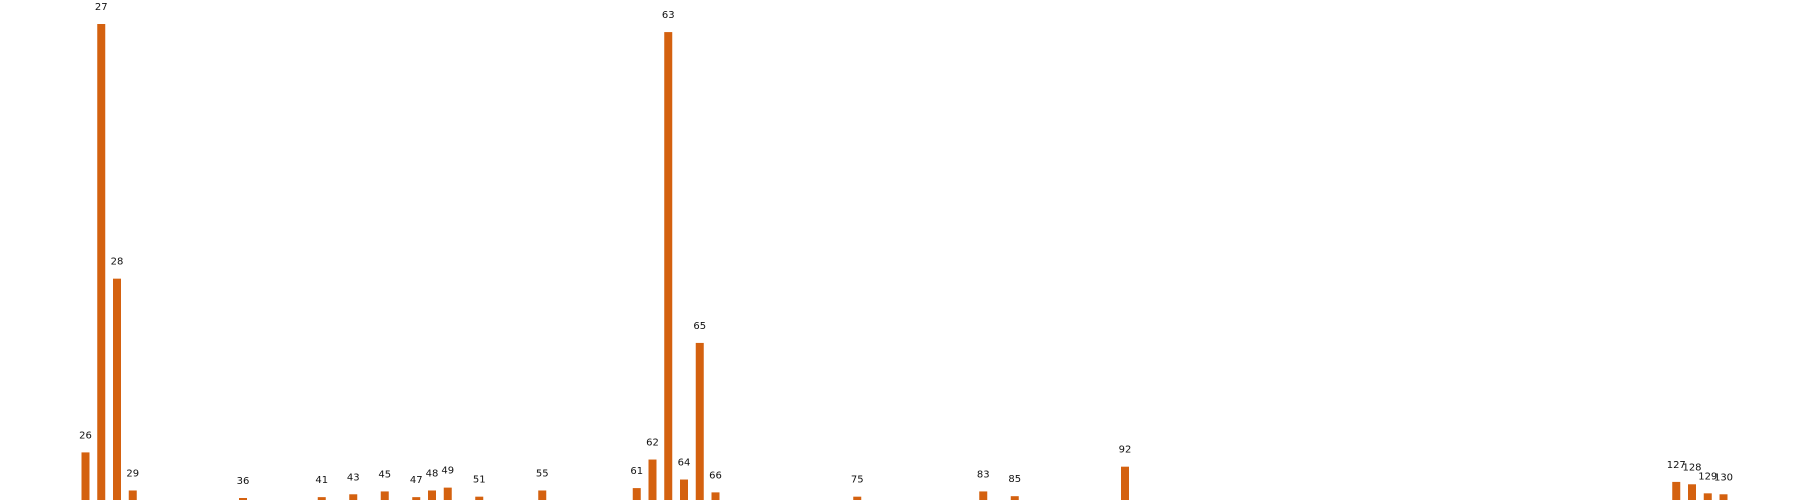  I want to click on bar-label-129: 129, so click(1707, 476).